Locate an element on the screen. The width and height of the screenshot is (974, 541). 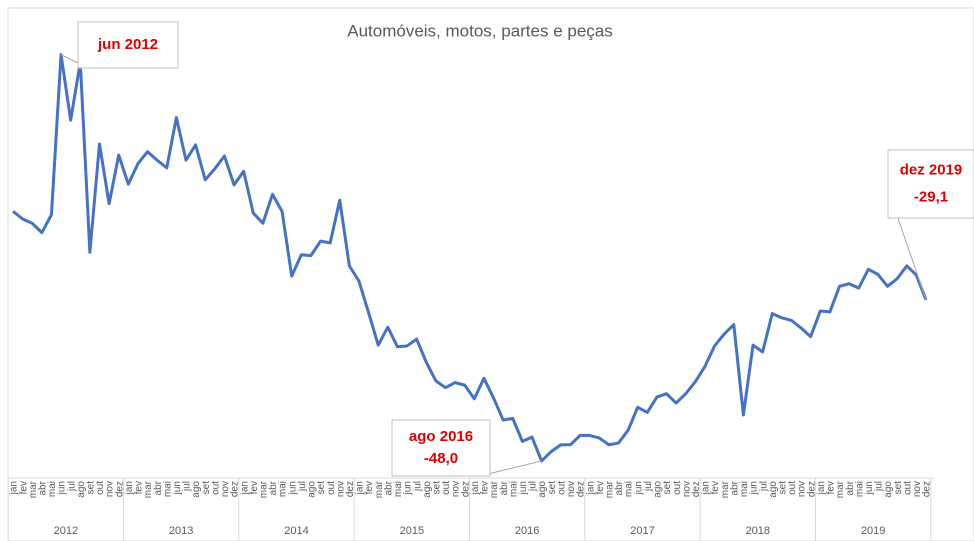
value-label: -48,0 is located at coordinates (441, 458).